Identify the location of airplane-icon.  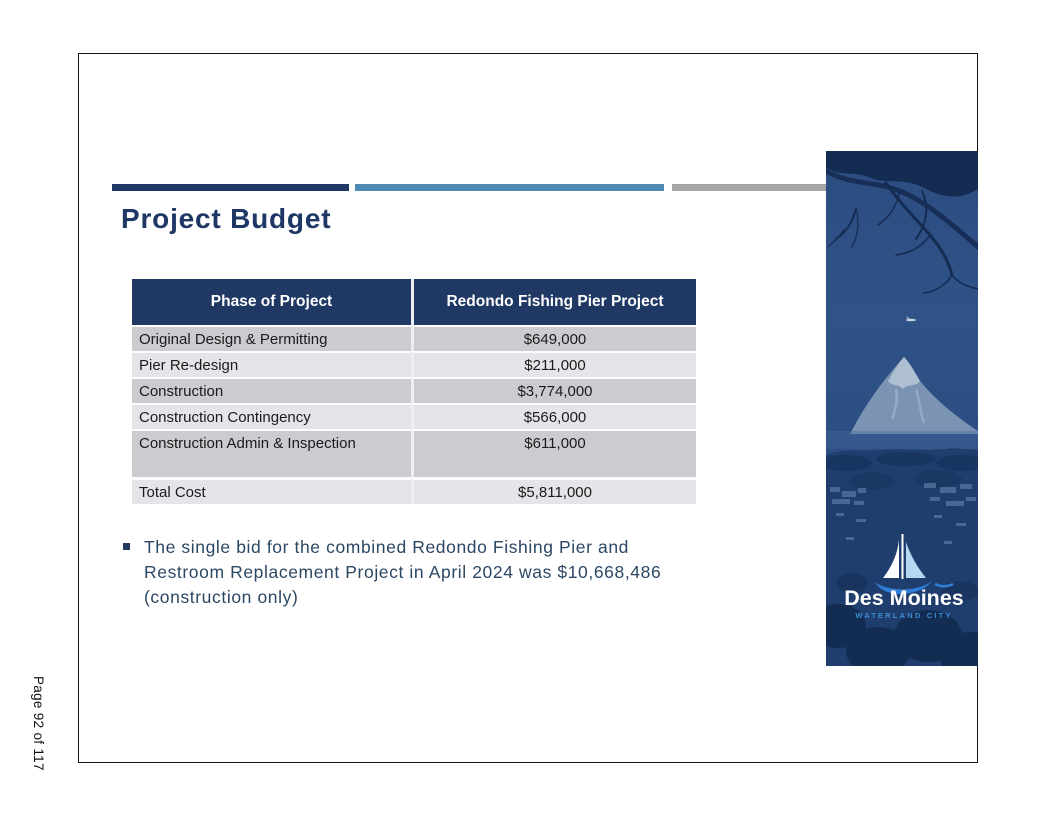
(911, 319).